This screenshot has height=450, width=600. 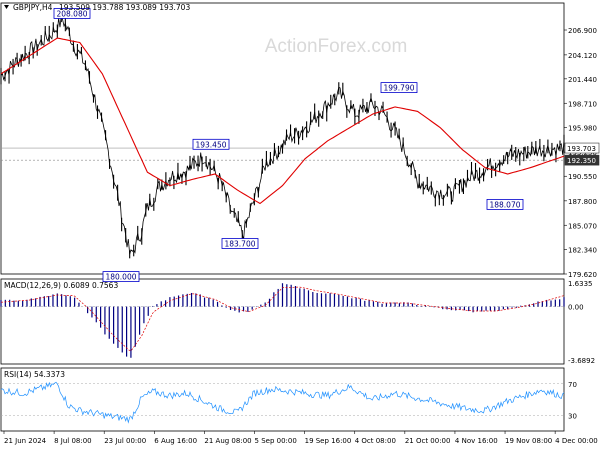 What do you see at coordinates (375, 441) in the screenshot?
I see `x-tick-label: 4 Oct 08:00` at bounding box center [375, 441].